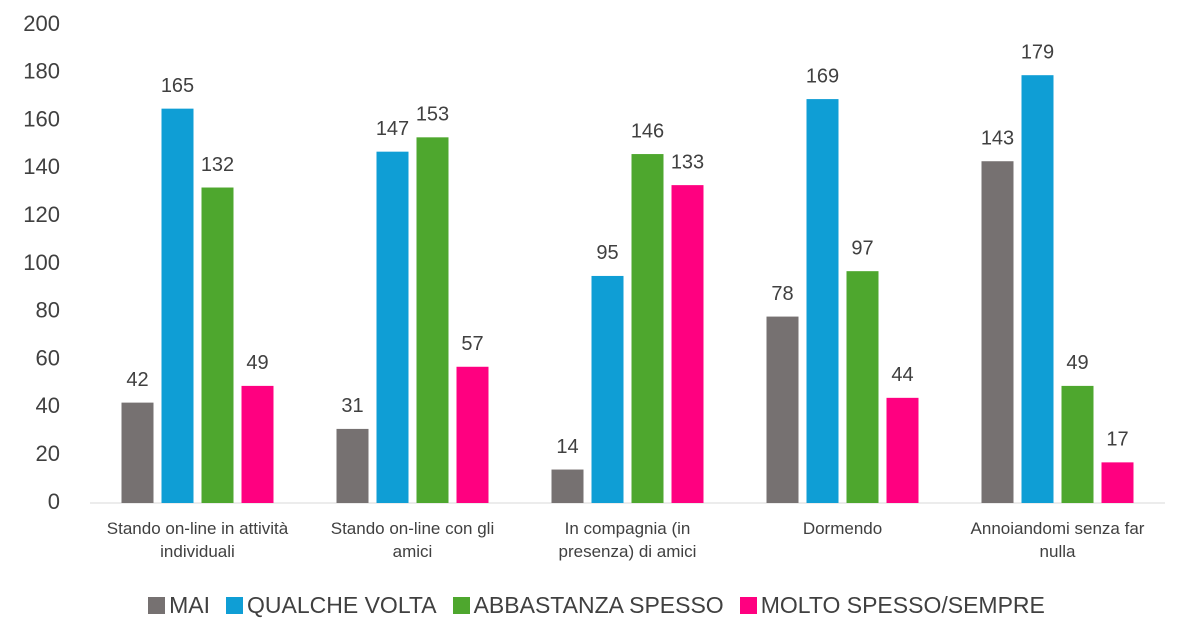 This screenshot has width=1193, height=622. What do you see at coordinates (627, 540) in the screenshot?
I see `x-tick-label: In compagnia (in presenza) di amici` at bounding box center [627, 540].